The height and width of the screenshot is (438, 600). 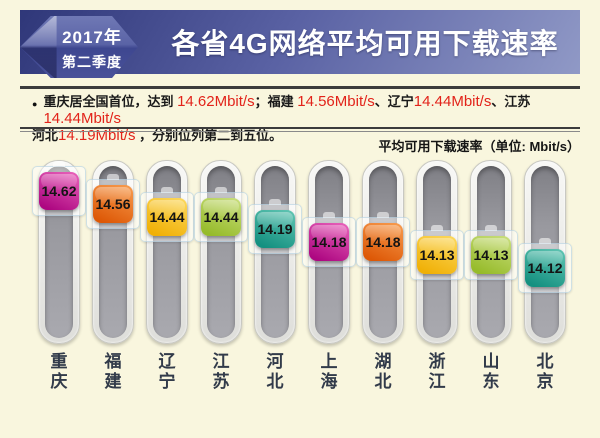 I want to click on slider-knob-group: 14.12, so click(x=545, y=268).